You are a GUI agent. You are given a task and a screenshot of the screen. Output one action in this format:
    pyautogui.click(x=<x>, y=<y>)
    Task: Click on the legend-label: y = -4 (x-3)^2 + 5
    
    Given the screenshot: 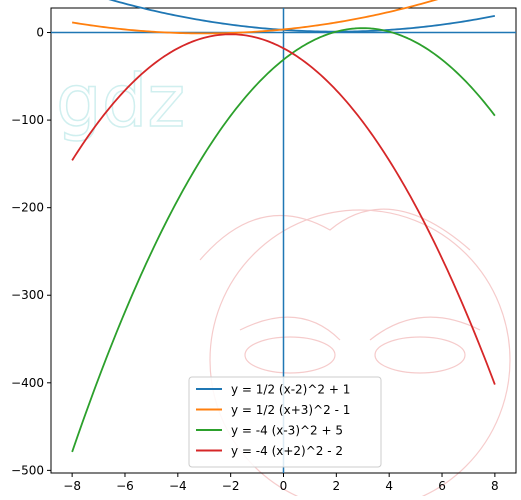 What is the action you would take?
    pyautogui.click(x=287, y=431)
    